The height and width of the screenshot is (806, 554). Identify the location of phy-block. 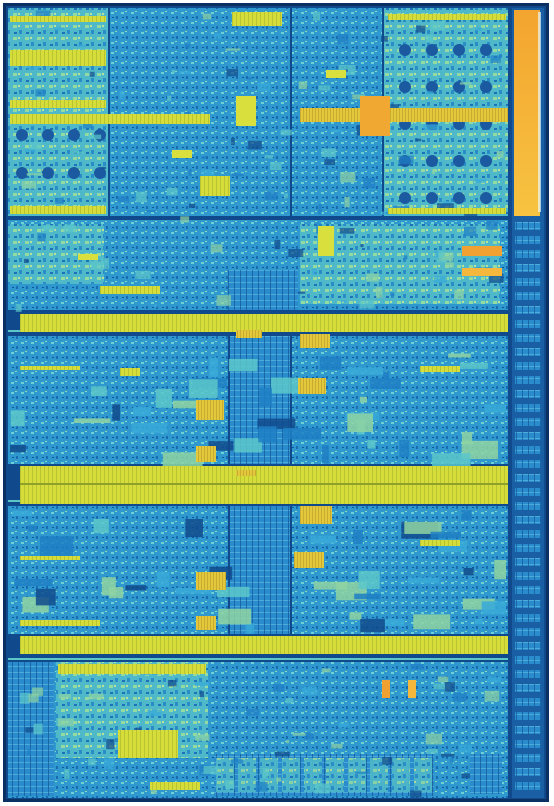
(486, 774).